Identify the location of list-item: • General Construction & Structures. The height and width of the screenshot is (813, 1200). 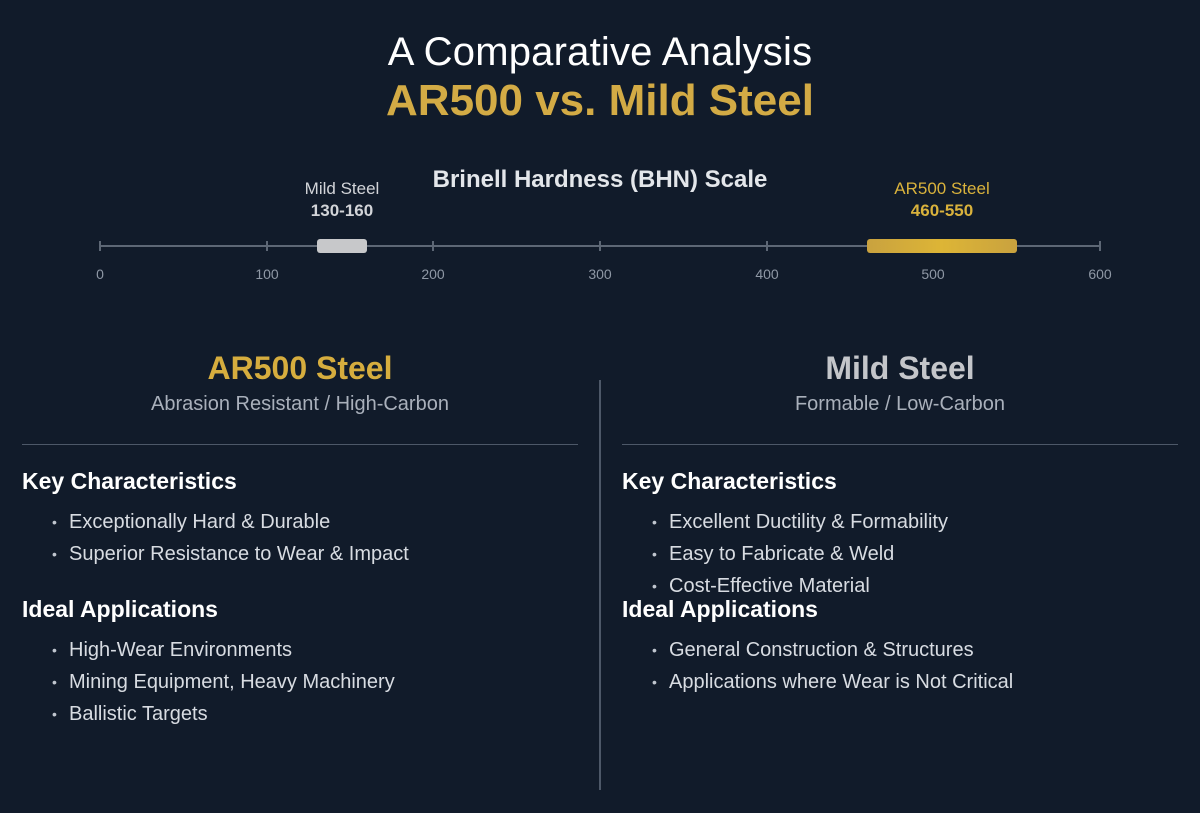
(832, 650).